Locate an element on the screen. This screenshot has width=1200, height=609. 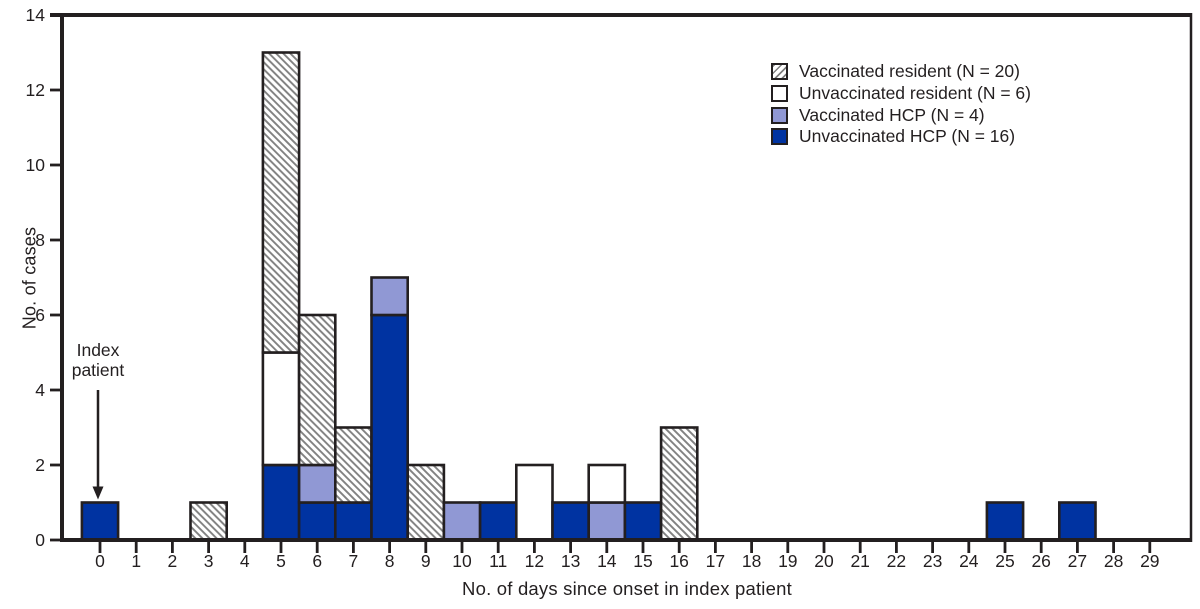
x-tick-label: 21 is located at coordinates (859, 561).